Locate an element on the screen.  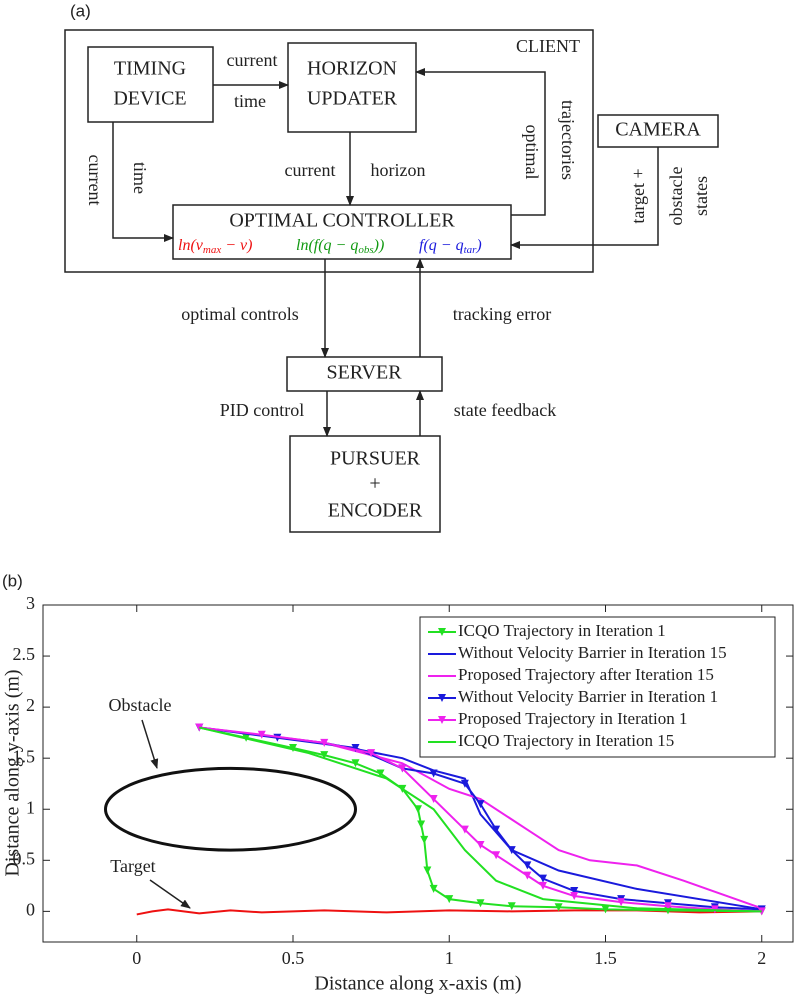
server-label: SERVER is located at coordinates (364, 373).